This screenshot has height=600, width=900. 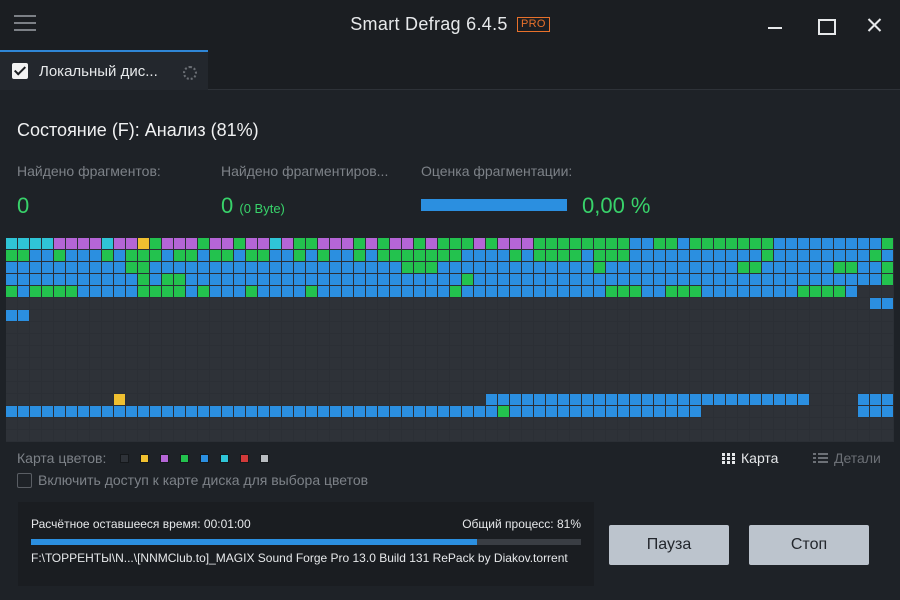 What do you see at coordinates (809, 545) in the screenshot?
I see `stop-button: Стоп` at bounding box center [809, 545].